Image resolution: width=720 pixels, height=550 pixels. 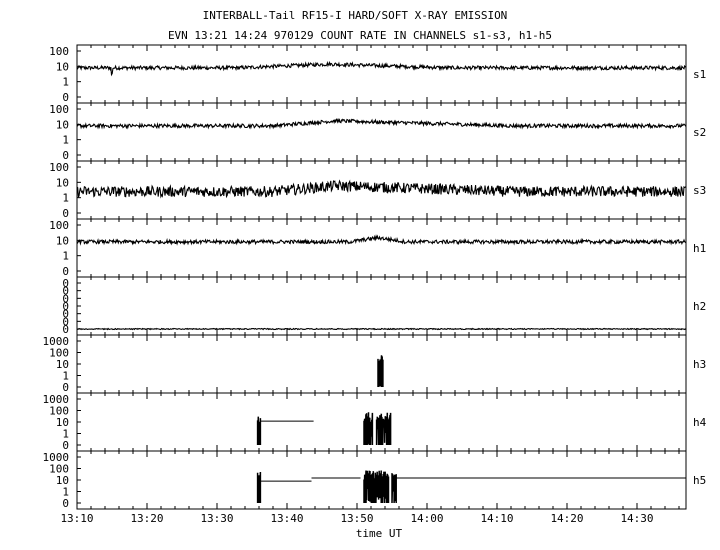 What do you see at coordinates (699, 190) in the screenshot?
I see `panel-name: s3` at bounding box center [699, 190].